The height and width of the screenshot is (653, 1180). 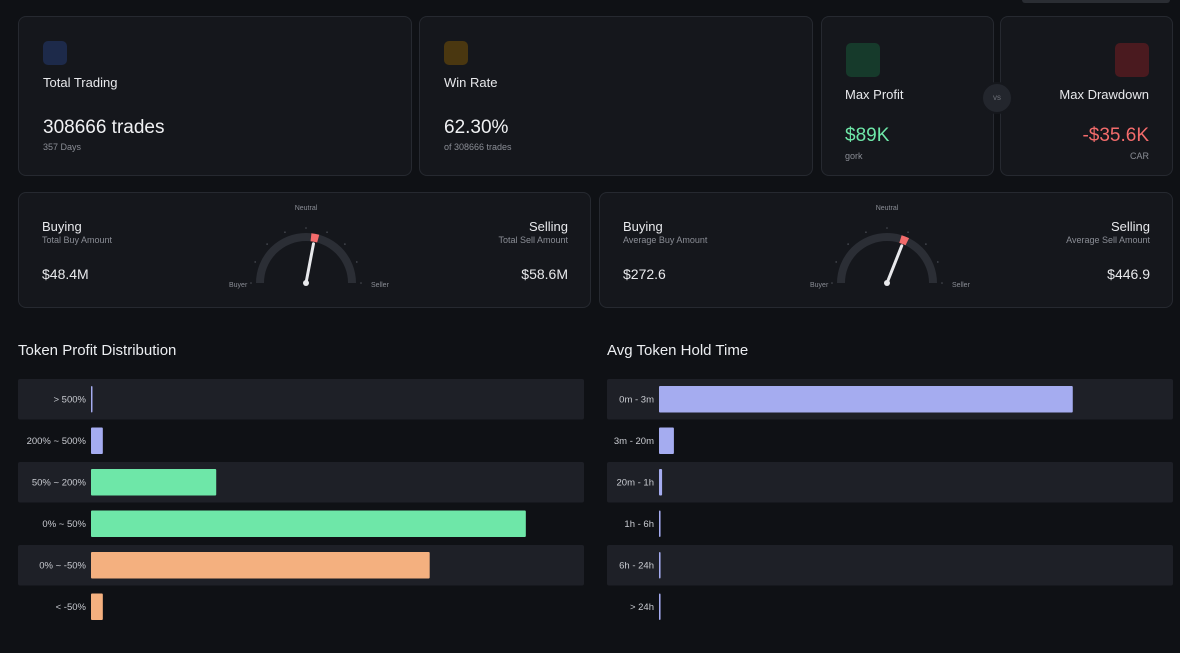 What do you see at coordinates (665, 240) in the screenshot?
I see `left-sub: Average Buy Amount` at bounding box center [665, 240].